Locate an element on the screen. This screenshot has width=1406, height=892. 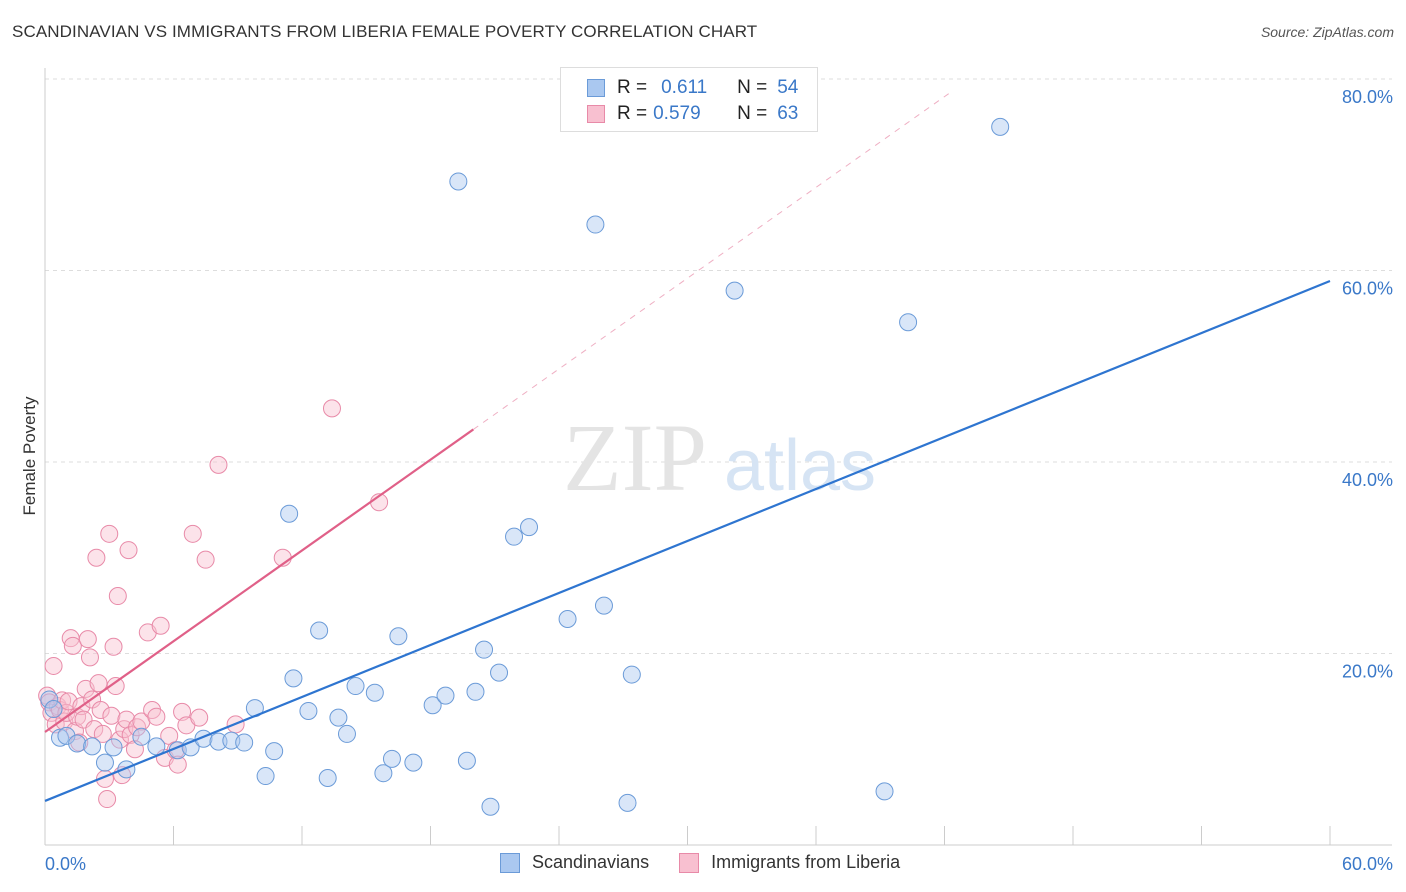
swatch-blue is located at coordinates (510, 862).